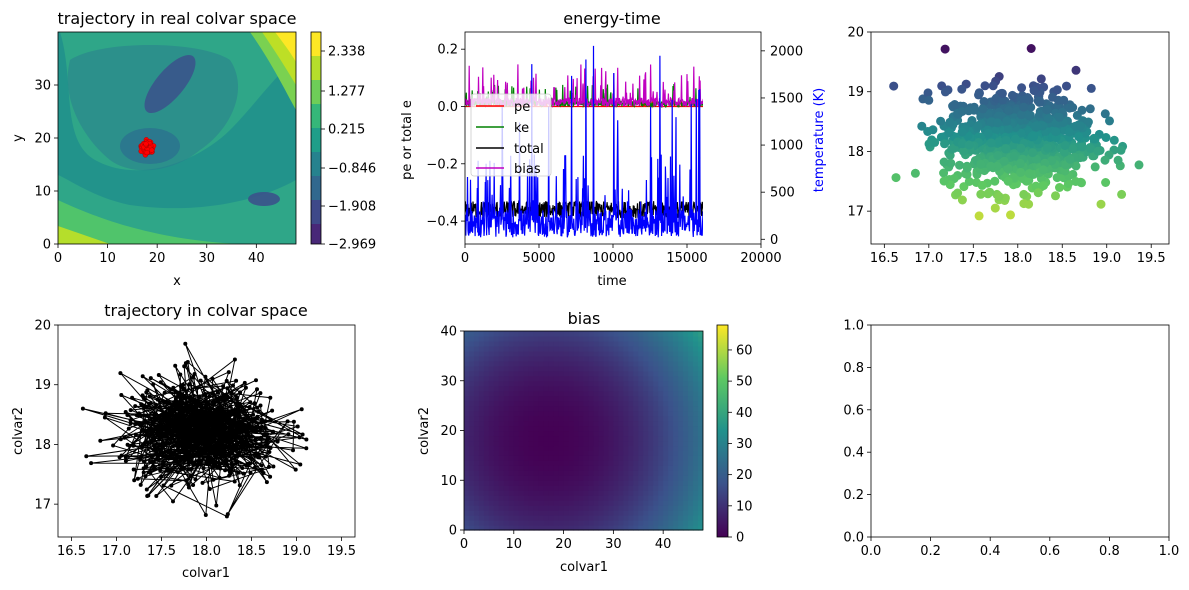 The width and height of the screenshot is (1189, 590). What do you see at coordinates (42, 86) in the screenshot?
I see `y-tick-label: 30` at bounding box center [42, 86].